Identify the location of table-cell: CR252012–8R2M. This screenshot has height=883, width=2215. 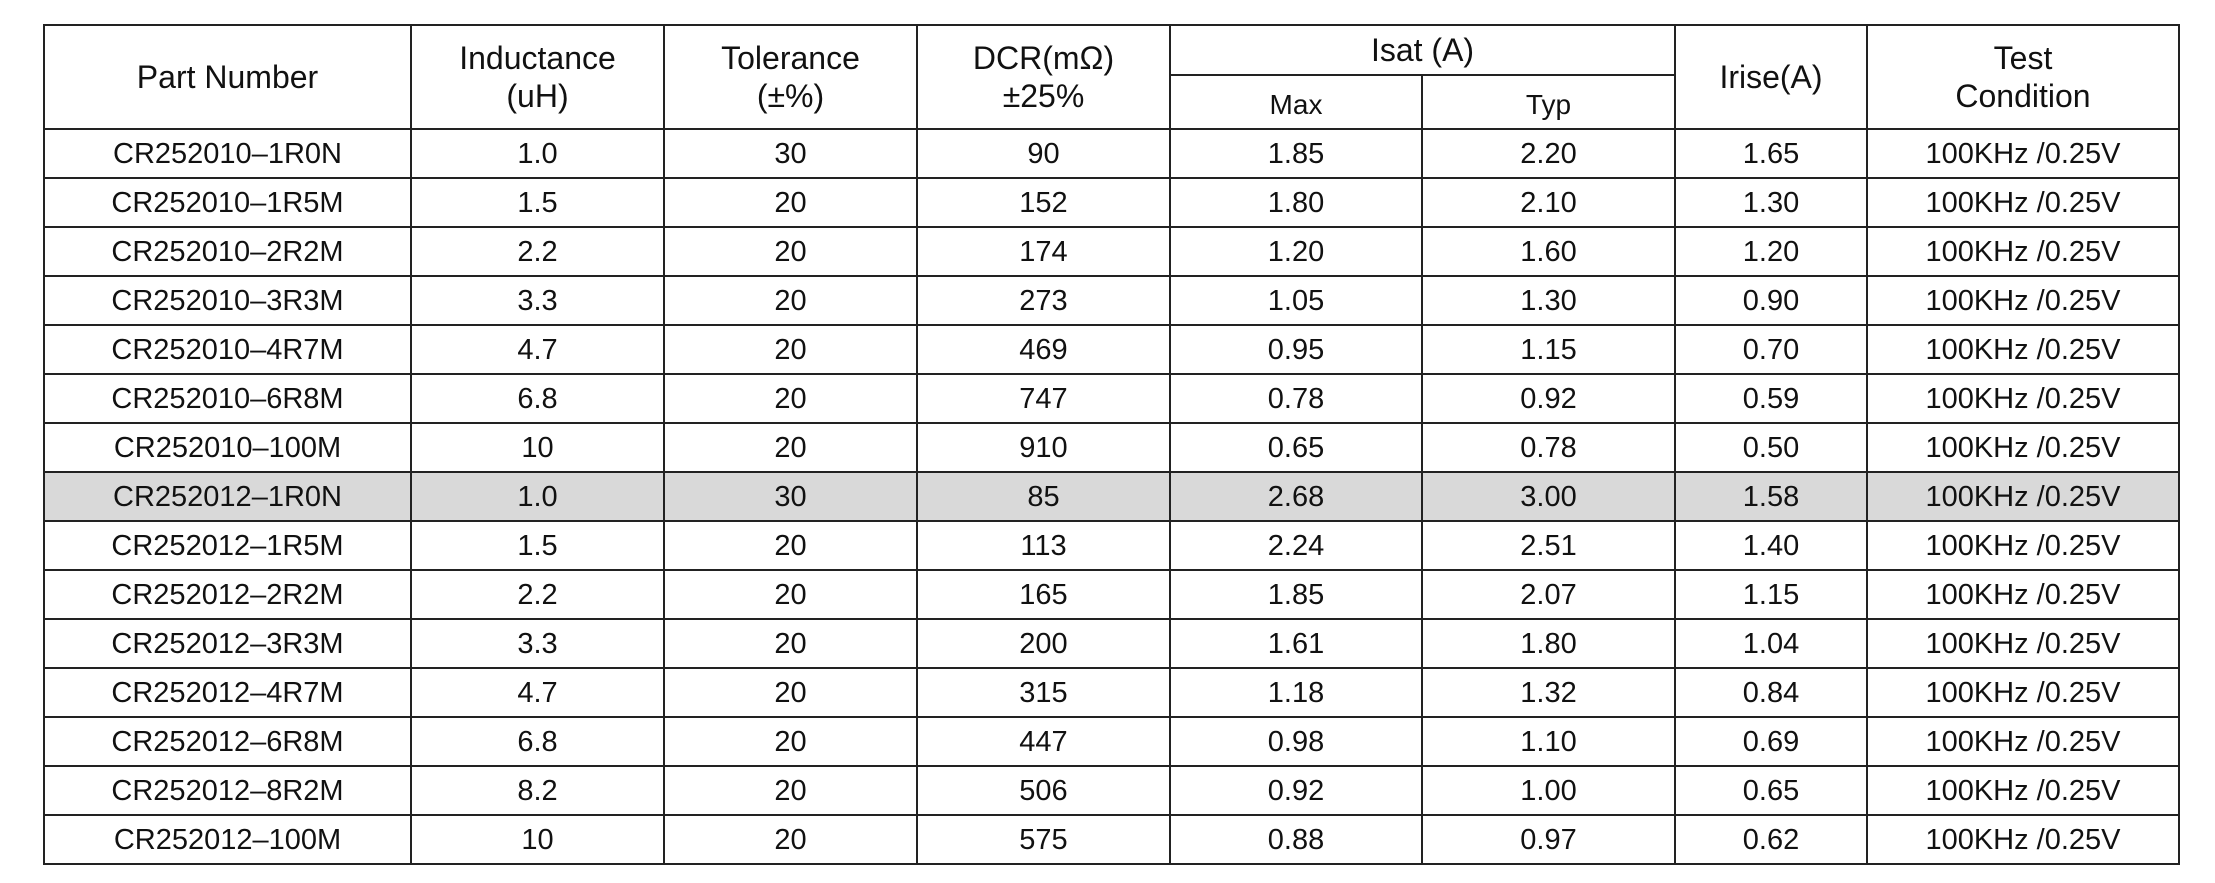
(227, 790).